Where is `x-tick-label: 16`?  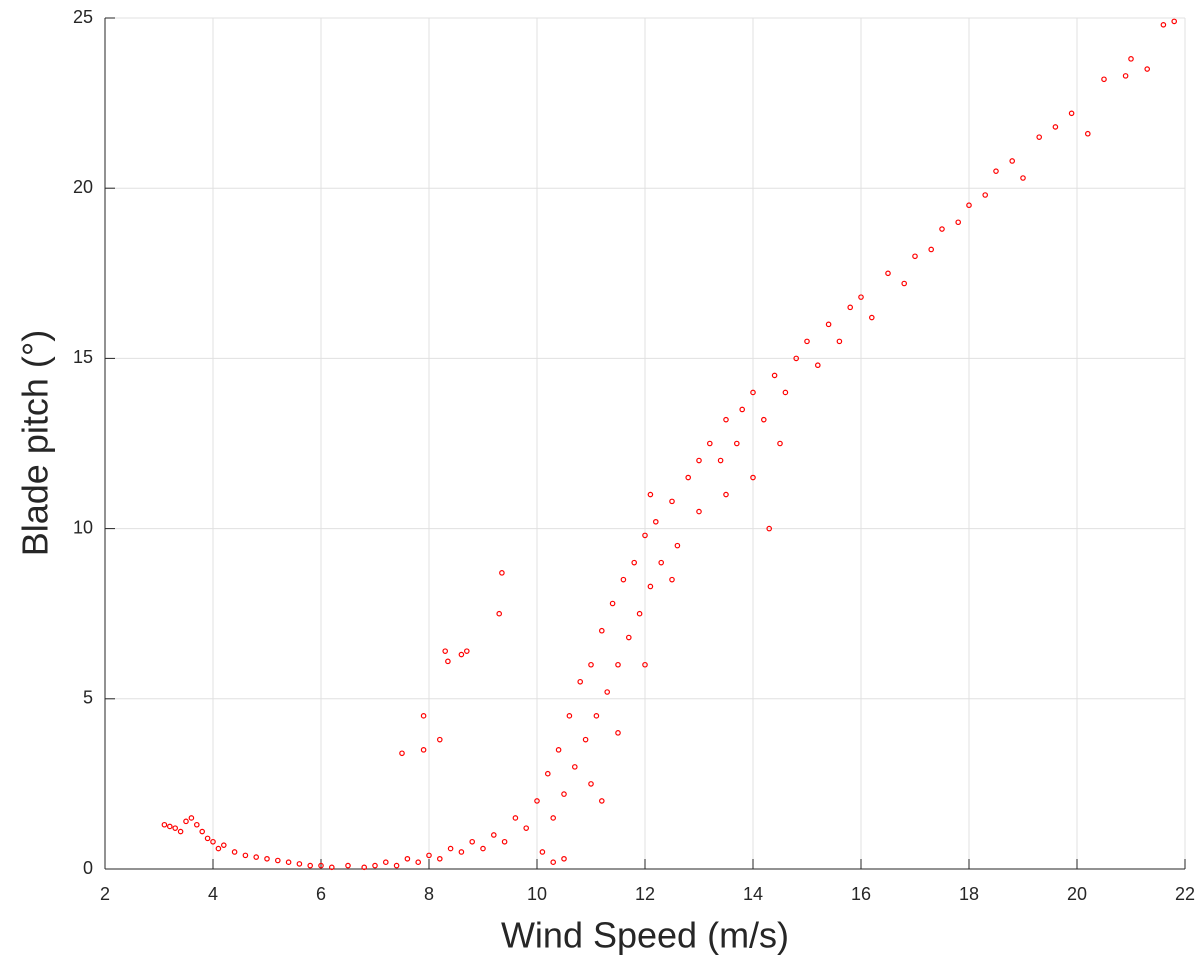 x-tick-label: 16 is located at coordinates (861, 894).